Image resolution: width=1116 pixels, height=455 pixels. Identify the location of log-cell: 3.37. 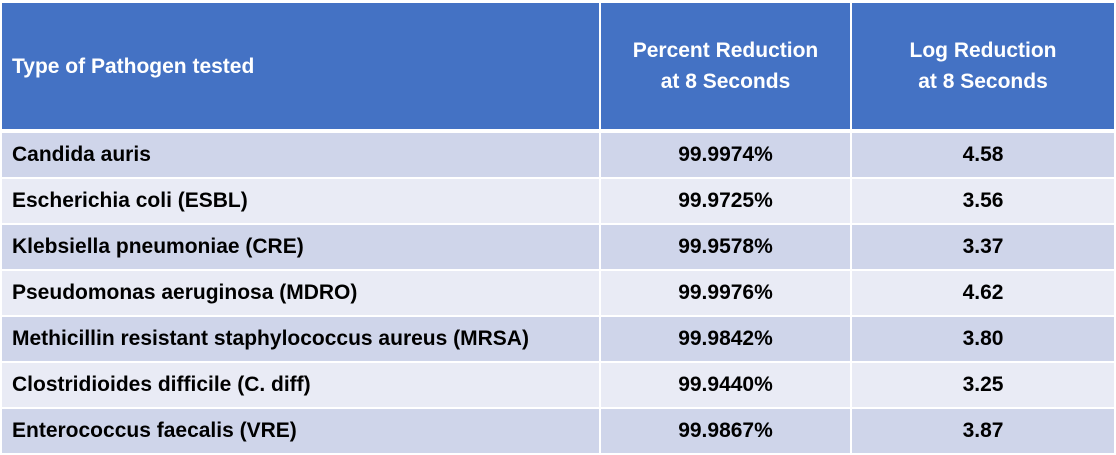
(982, 247).